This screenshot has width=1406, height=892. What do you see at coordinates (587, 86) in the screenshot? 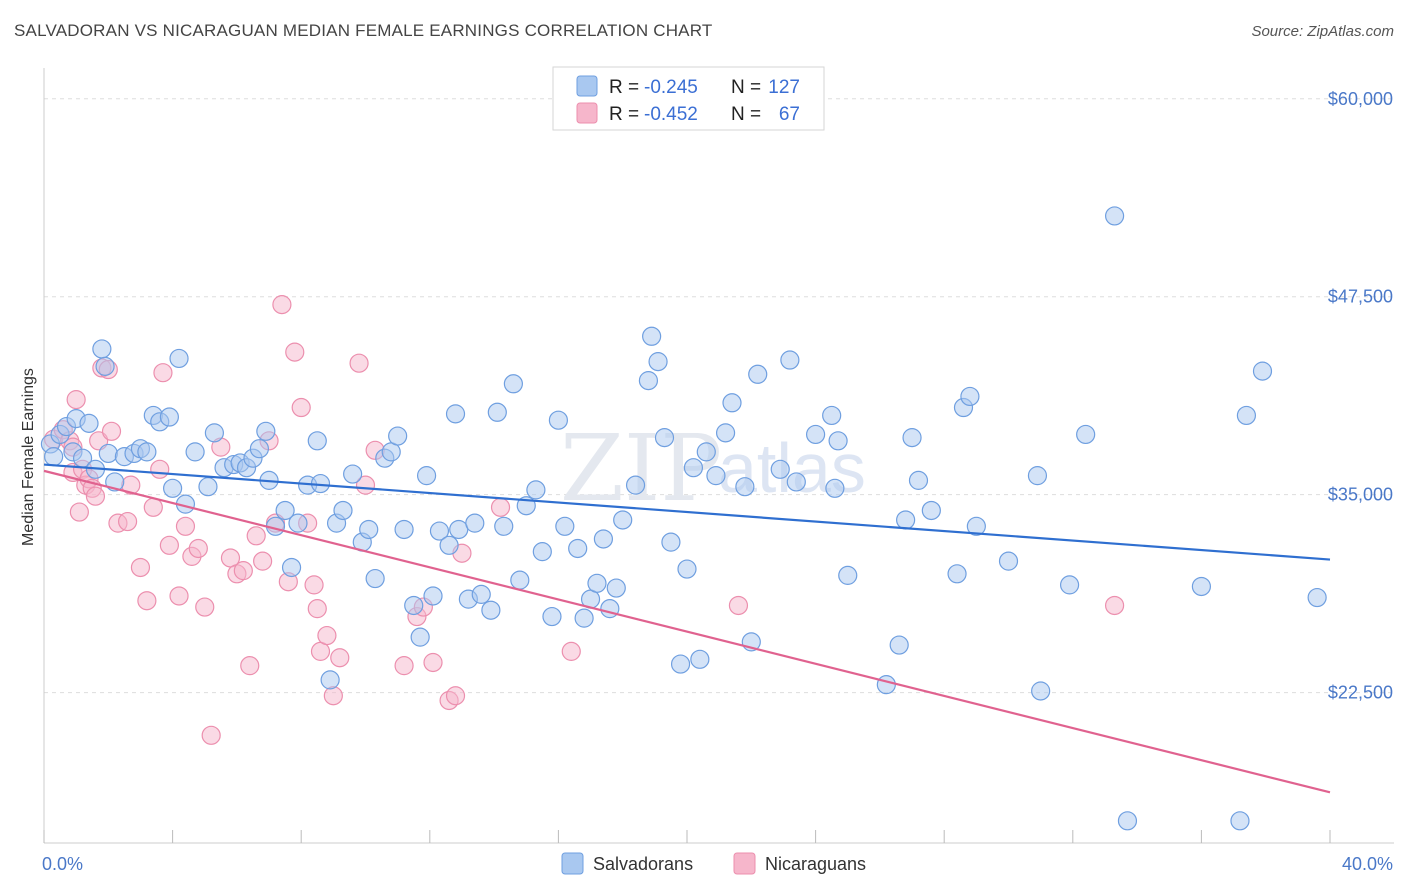
I see `legend-swatch-blue` at bounding box center [587, 86].